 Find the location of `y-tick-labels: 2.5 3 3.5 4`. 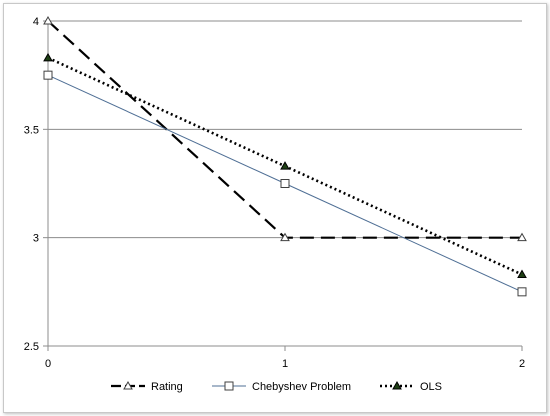

y-tick-labels: 2.5 3 3.5 4 is located at coordinates (31, 184).